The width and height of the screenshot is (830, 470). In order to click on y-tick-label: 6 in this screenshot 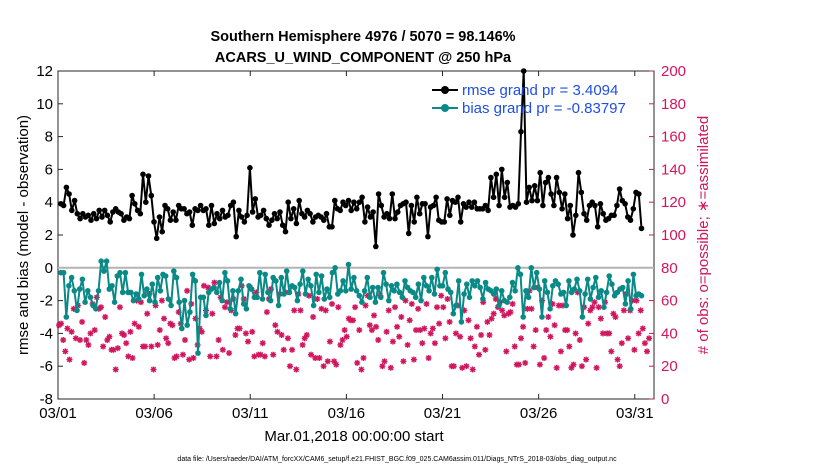, I will do `click(49, 169)`.